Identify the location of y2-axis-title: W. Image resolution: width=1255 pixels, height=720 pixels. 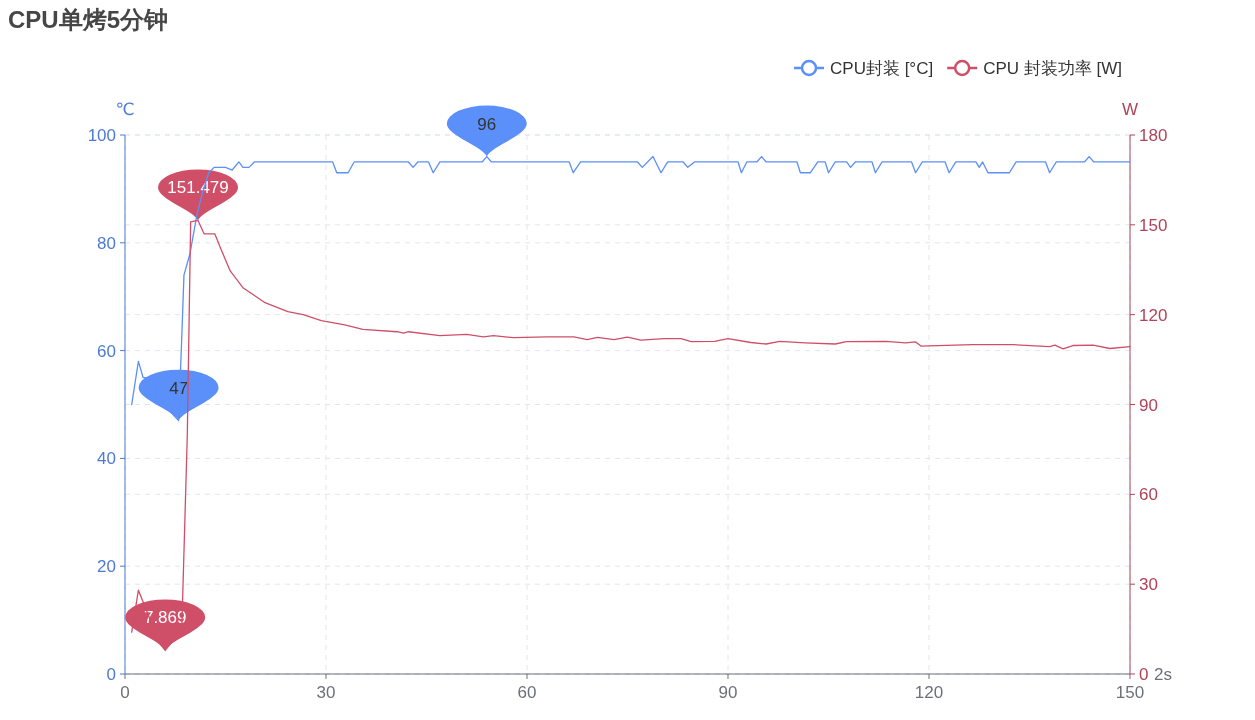
(1130, 109).